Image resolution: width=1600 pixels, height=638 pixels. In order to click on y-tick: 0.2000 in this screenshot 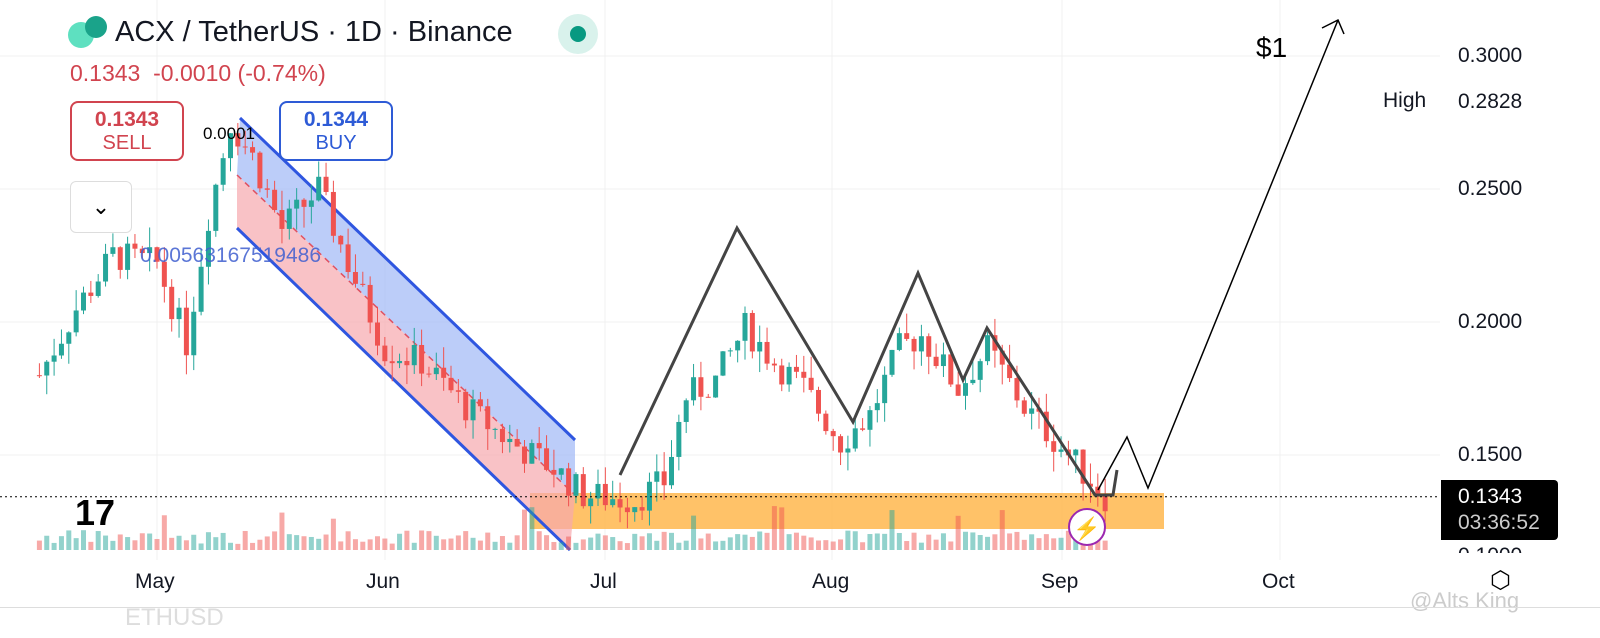, I will do `click(1490, 321)`.